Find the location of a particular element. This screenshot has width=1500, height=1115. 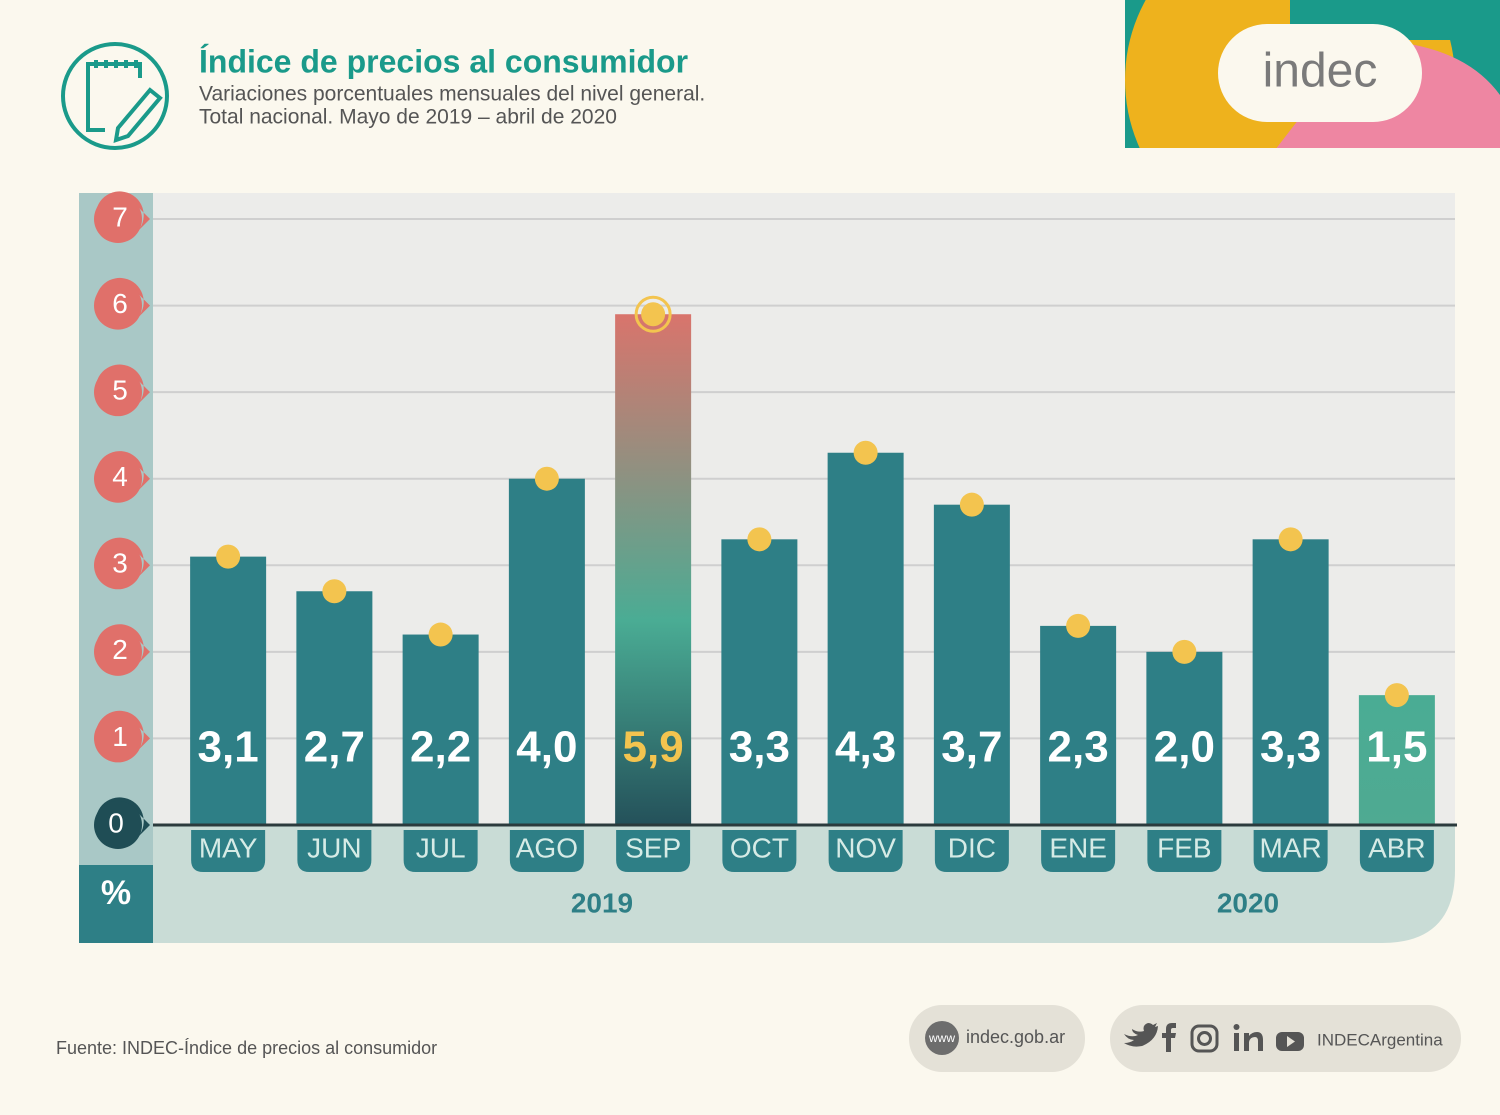

x-tick-label: DIC is located at coordinates (972, 847).